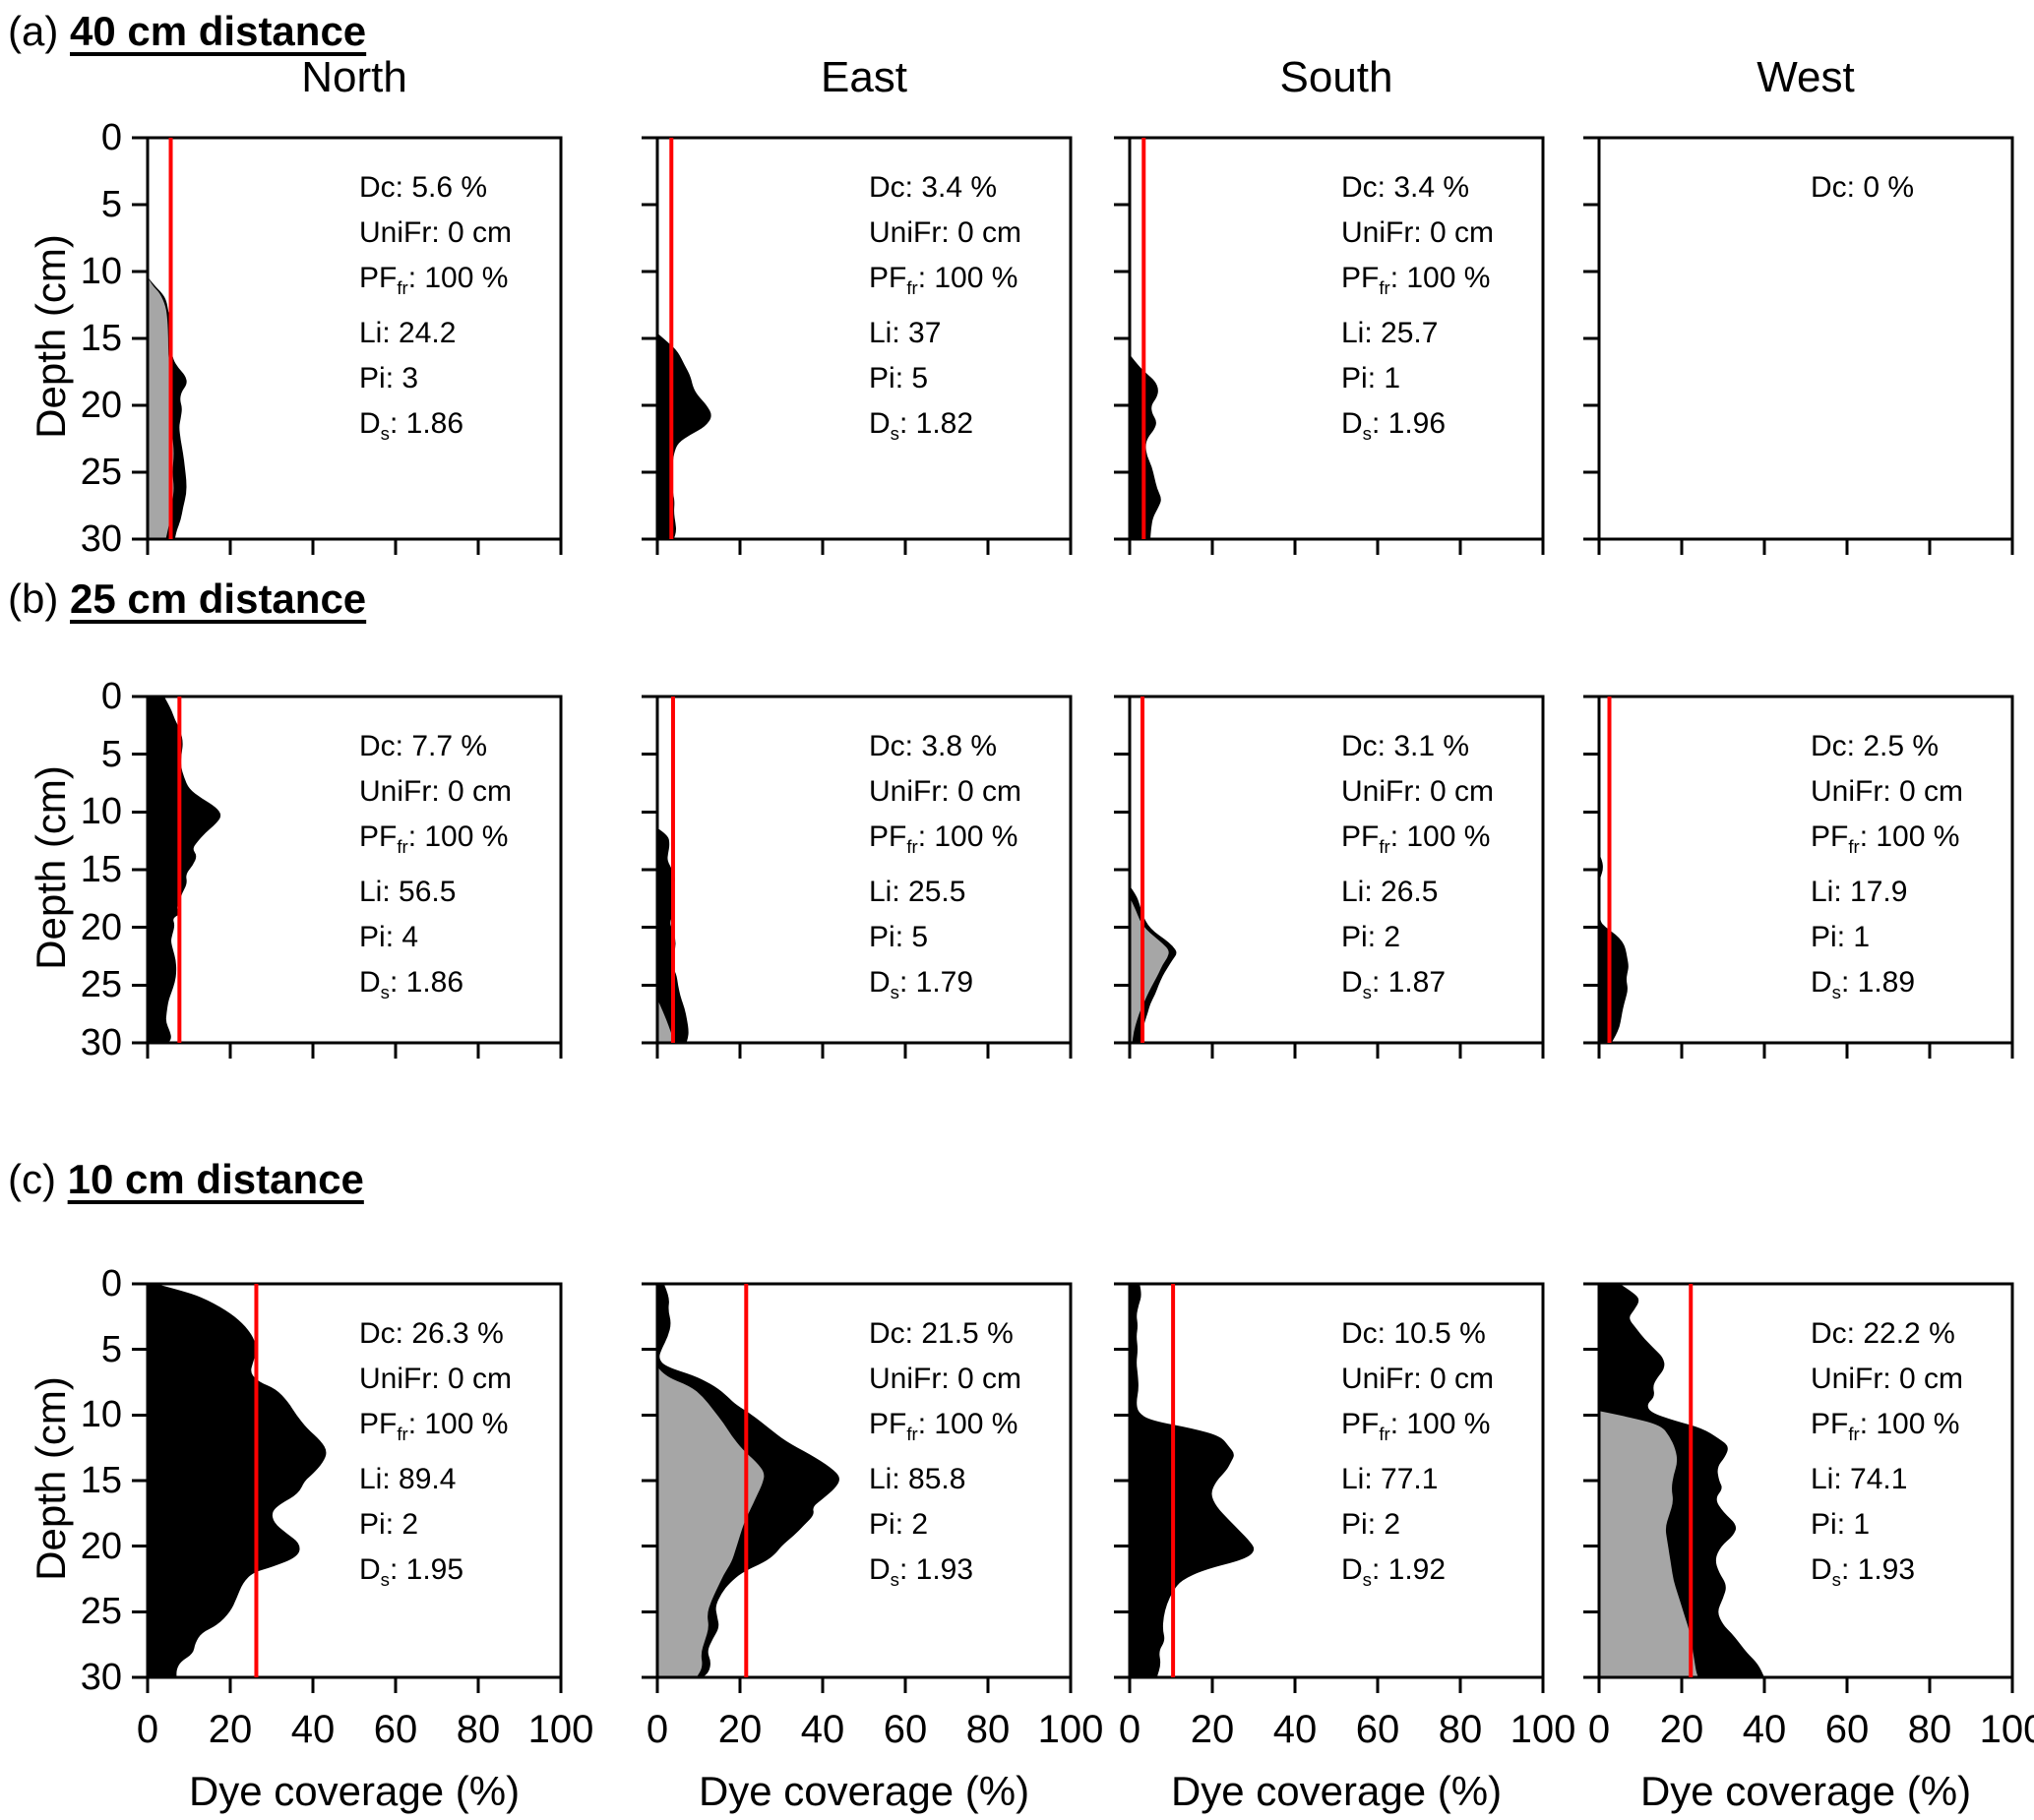 The width and height of the screenshot is (2034, 1820). What do you see at coordinates (906, 333) in the screenshot?
I see `stat-line-li: Li: 37` at bounding box center [906, 333].